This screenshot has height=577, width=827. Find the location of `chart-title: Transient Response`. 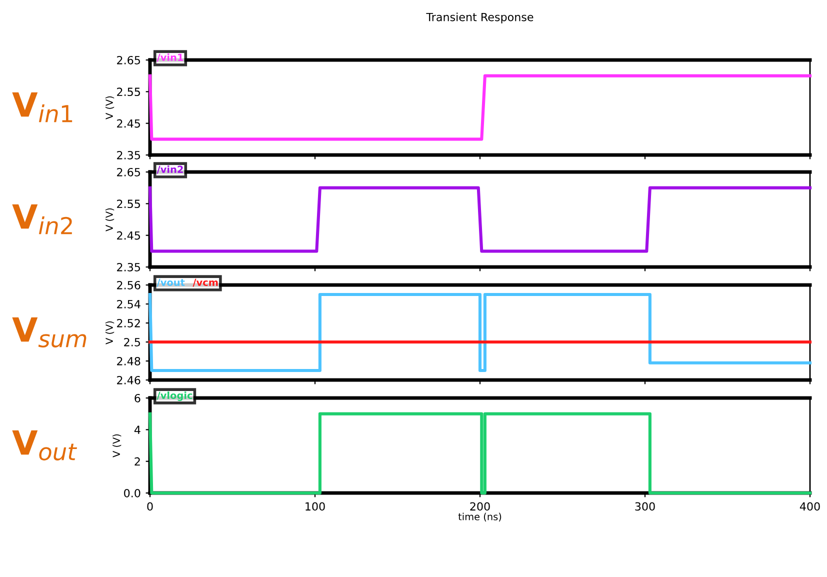

chart-title: Transient Response is located at coordinates (480, 18).